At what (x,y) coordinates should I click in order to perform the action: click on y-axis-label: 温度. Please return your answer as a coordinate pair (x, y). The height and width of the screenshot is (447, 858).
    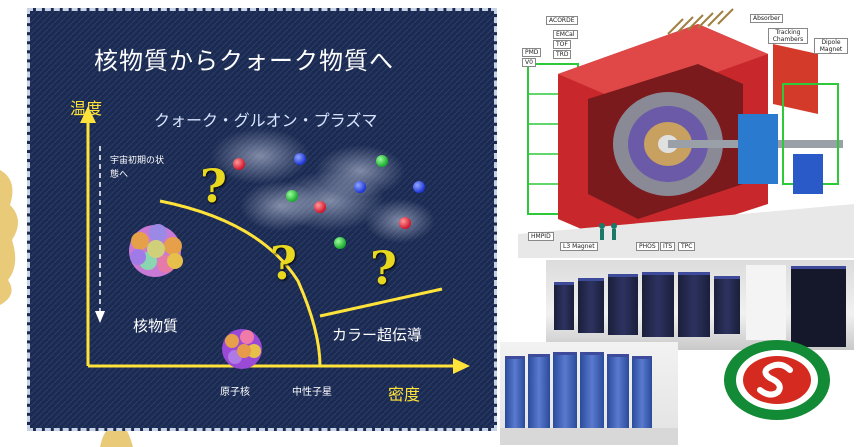
    Looking at the image, I should click on (86, 108).